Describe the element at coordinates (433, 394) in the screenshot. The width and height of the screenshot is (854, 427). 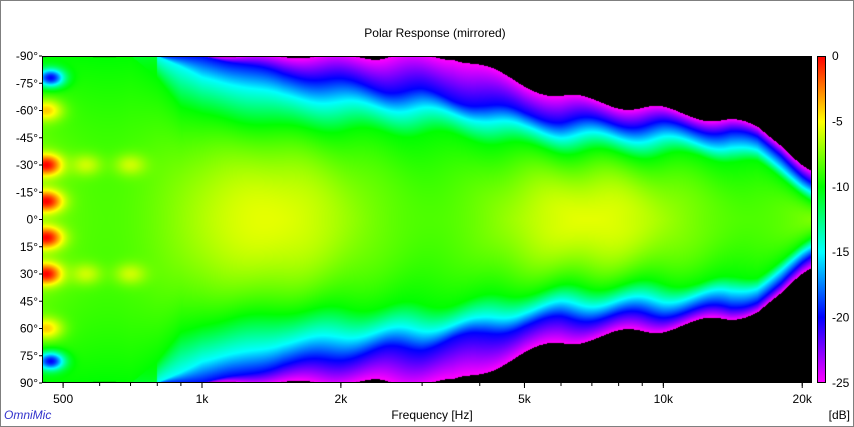
I see `x-axis-ticks: 500 1k 2k 5k 10k 20k` at that location.